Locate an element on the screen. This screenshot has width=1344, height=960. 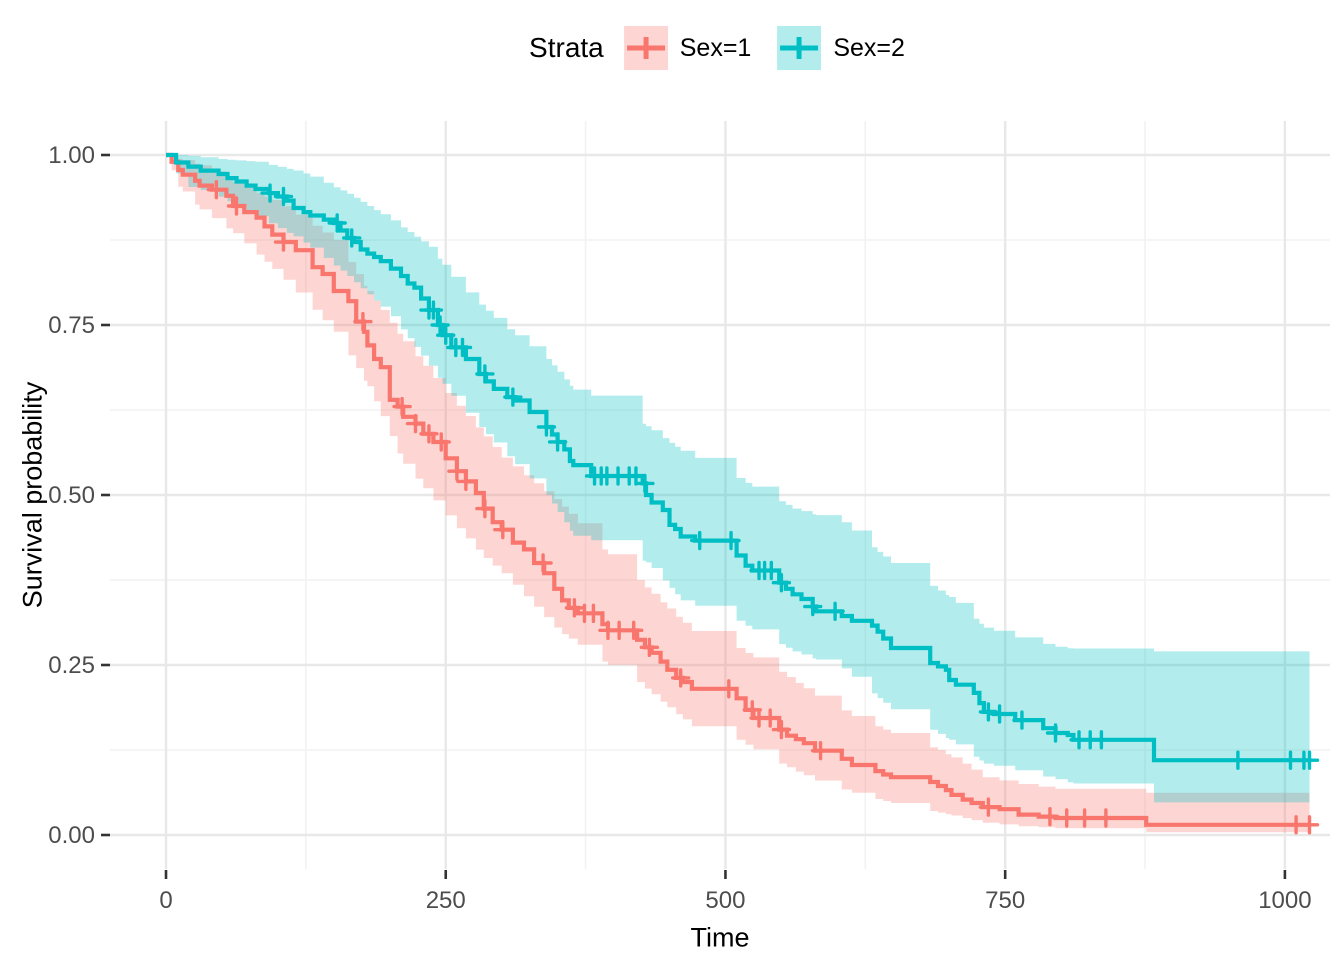
legend-item-sex1: Sex=1 is located at coordinates (687, 48).